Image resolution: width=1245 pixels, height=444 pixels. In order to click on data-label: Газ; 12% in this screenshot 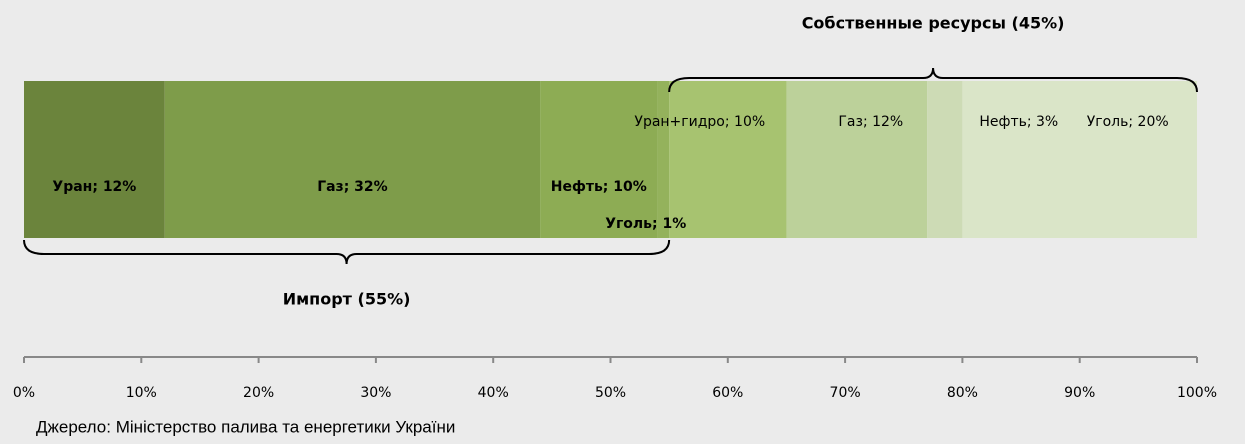, I will do `click(870, 122)`.